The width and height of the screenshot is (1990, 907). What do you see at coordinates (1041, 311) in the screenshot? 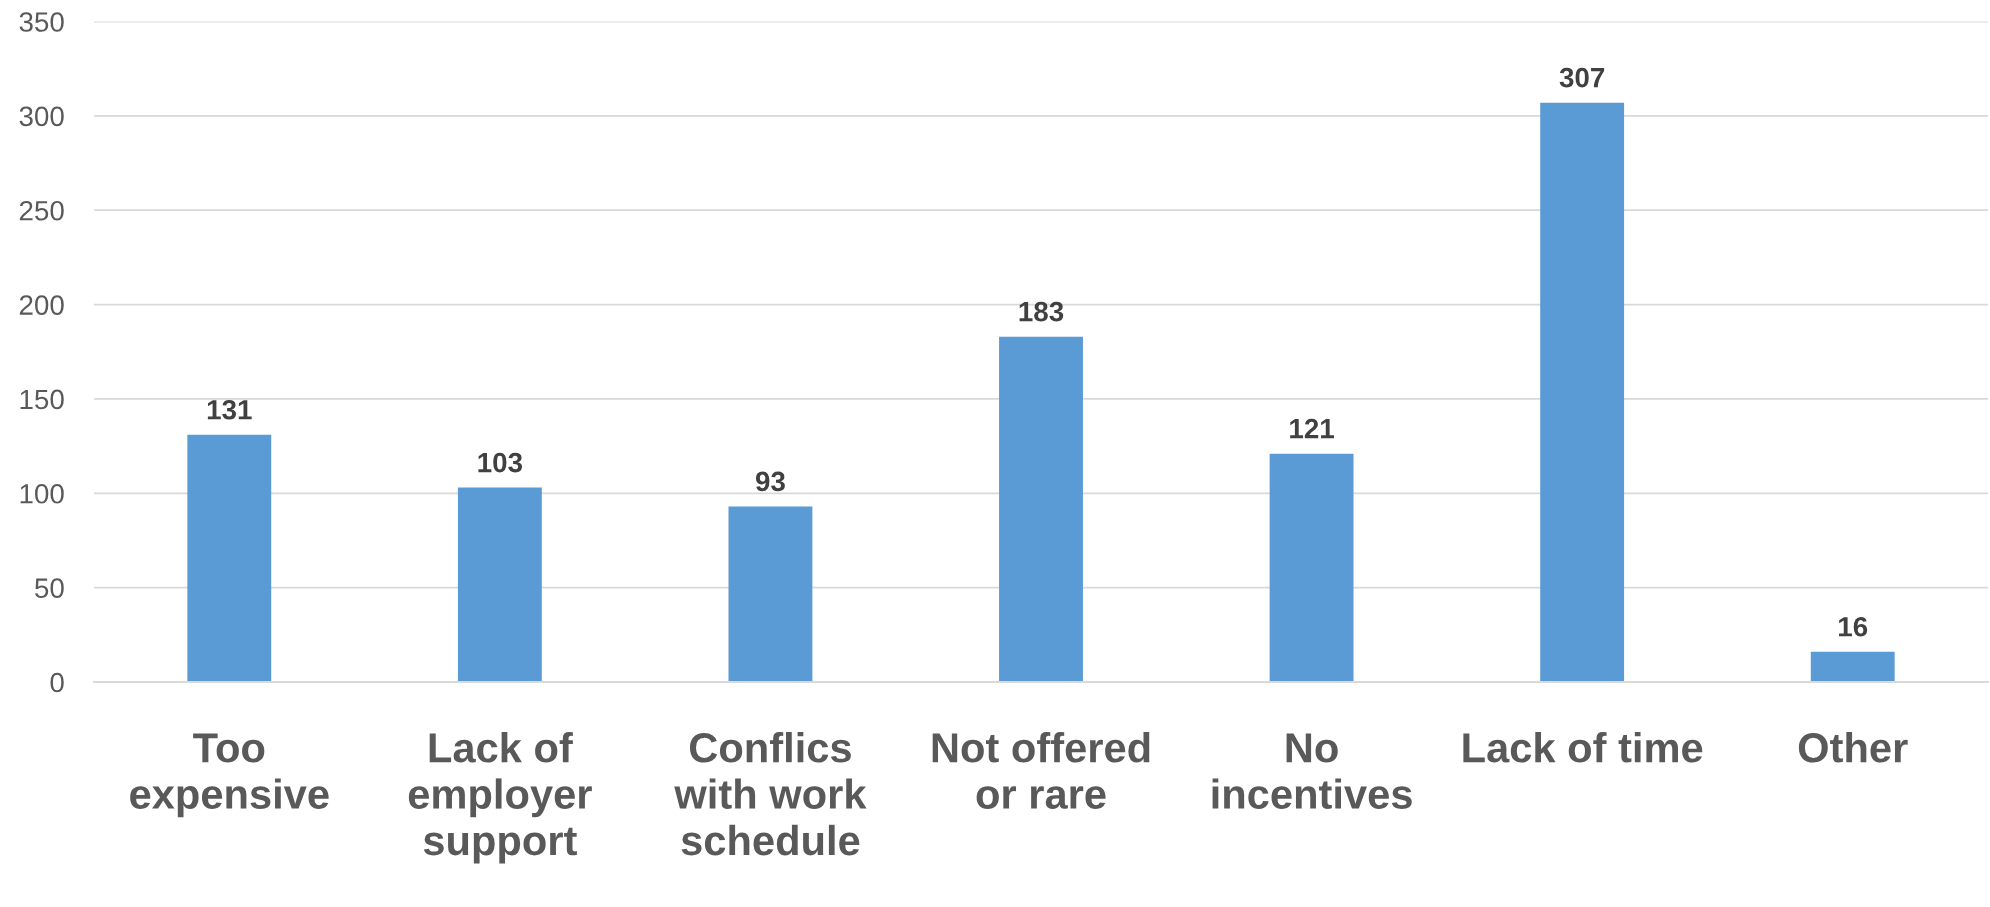
I see `data-label: 183` at bounding box center [1041, 311].